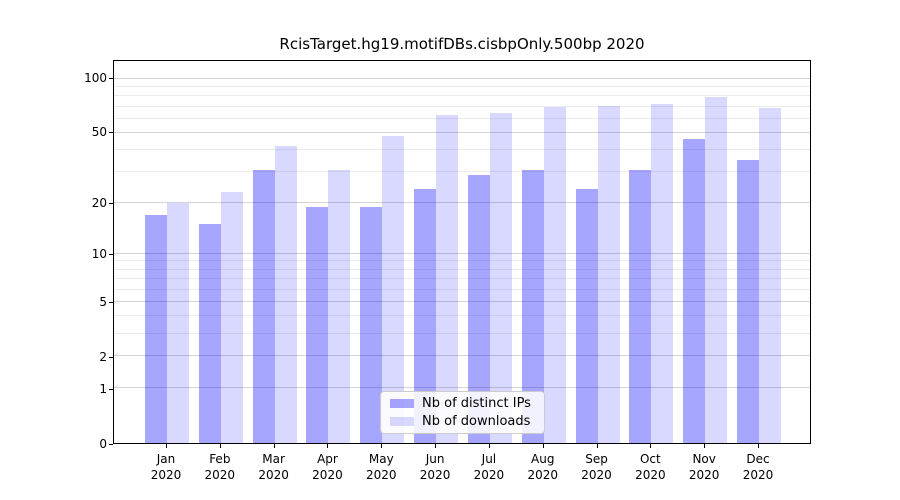 Image resolution: width=900 pixels, height=500 pixels. Describe the element at coordinates (597, 446) in the screenshot. I see `x-tick-mark-sep` at that location.